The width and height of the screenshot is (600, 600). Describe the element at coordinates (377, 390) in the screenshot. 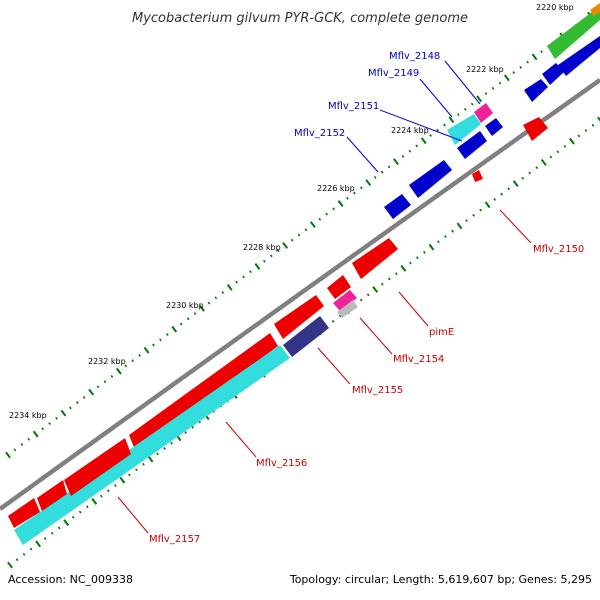

I see `label-mflv-2155: Mflv_2155` at that location.